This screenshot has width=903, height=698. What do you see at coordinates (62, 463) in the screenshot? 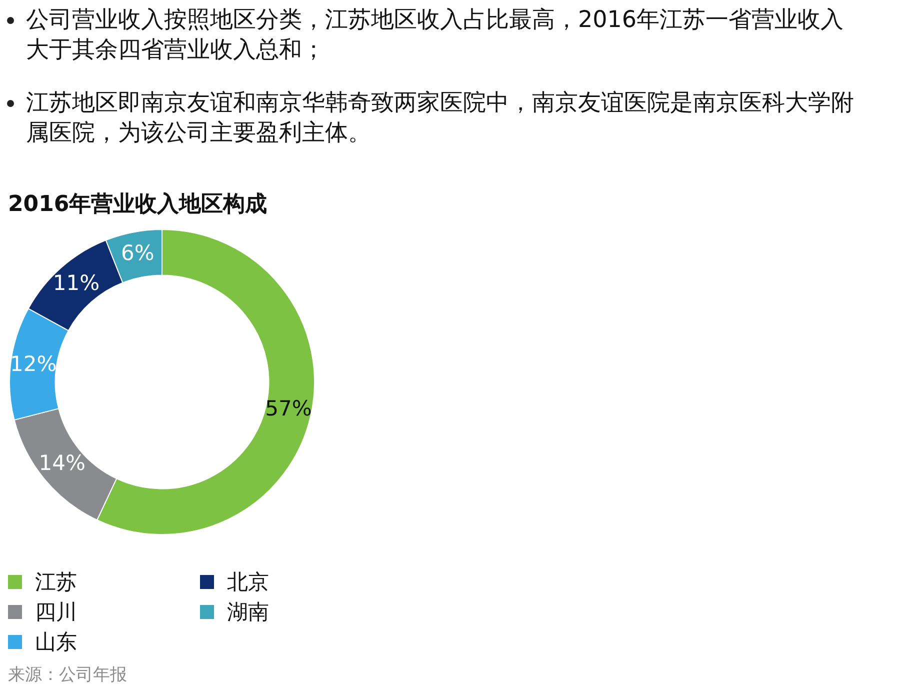
I see `data-label: 14%` at bounding box center [62, 463].